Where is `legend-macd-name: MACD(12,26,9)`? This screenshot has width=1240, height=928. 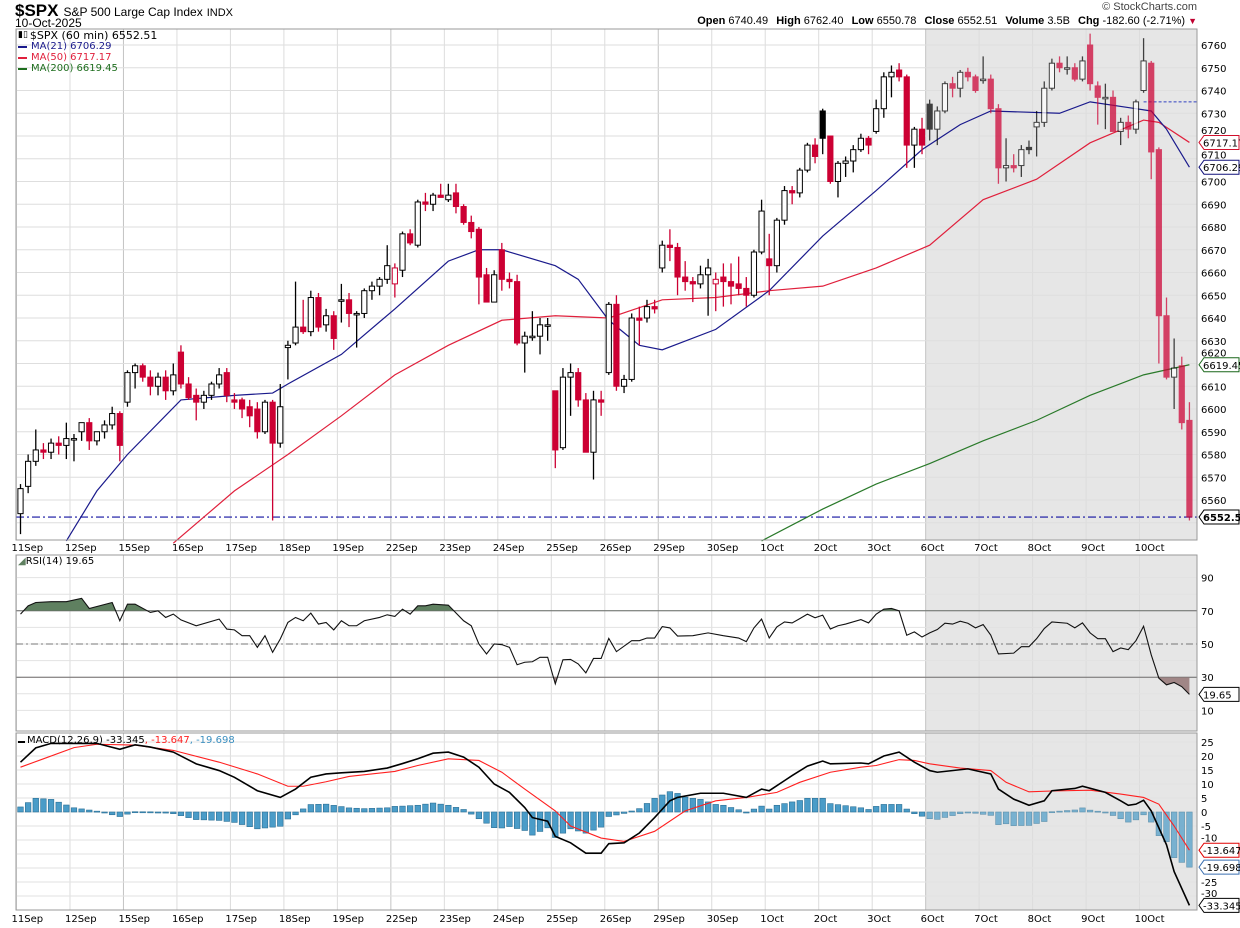 legend-macd-name: MACD(12,26,9) is located at coordinates (65, 740).